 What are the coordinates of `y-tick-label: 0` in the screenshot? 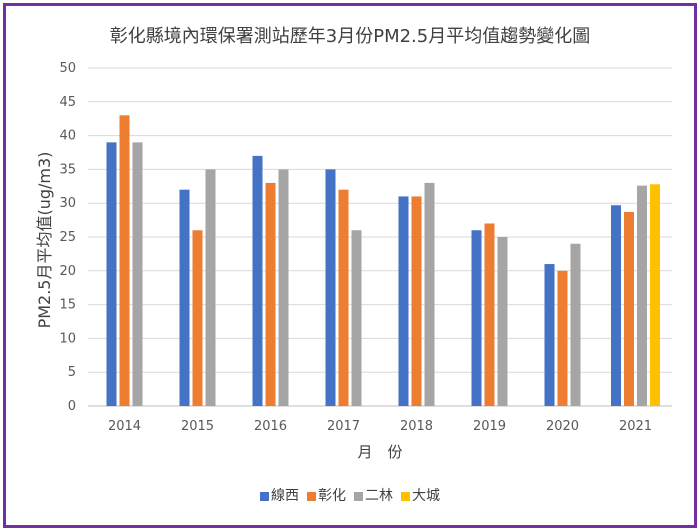 It's located at (72, 406).